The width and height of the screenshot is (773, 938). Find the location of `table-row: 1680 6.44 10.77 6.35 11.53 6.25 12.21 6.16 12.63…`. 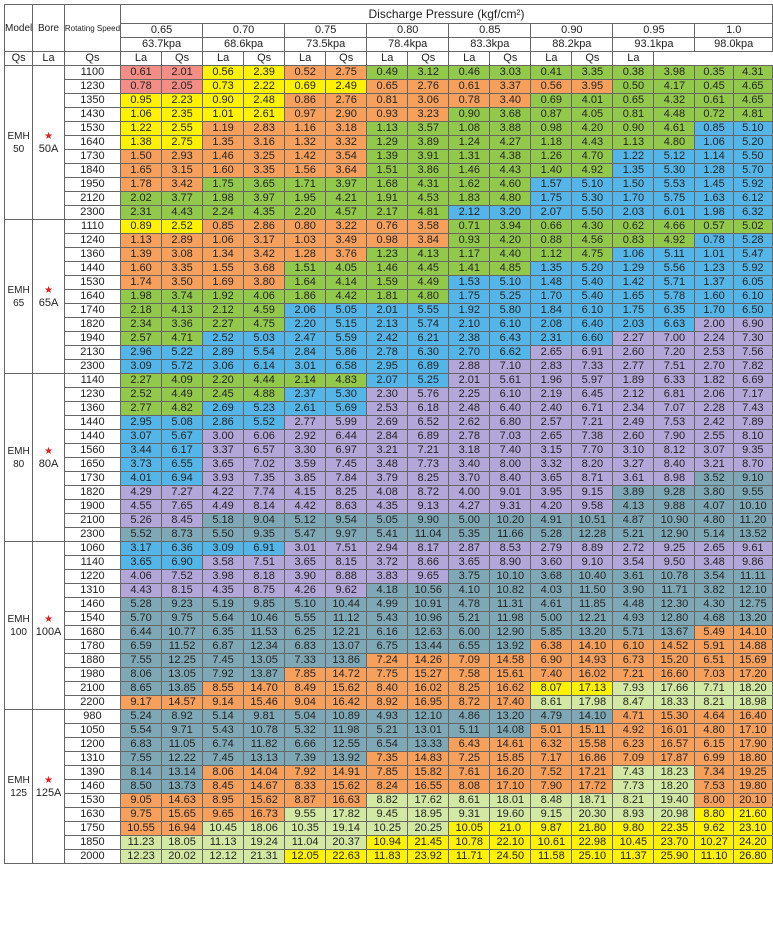

table-row: 1680 6.44 10.77 6.35 11.53 6.25 12.21 6.16 12.63… is located at coordinates (389, 632).